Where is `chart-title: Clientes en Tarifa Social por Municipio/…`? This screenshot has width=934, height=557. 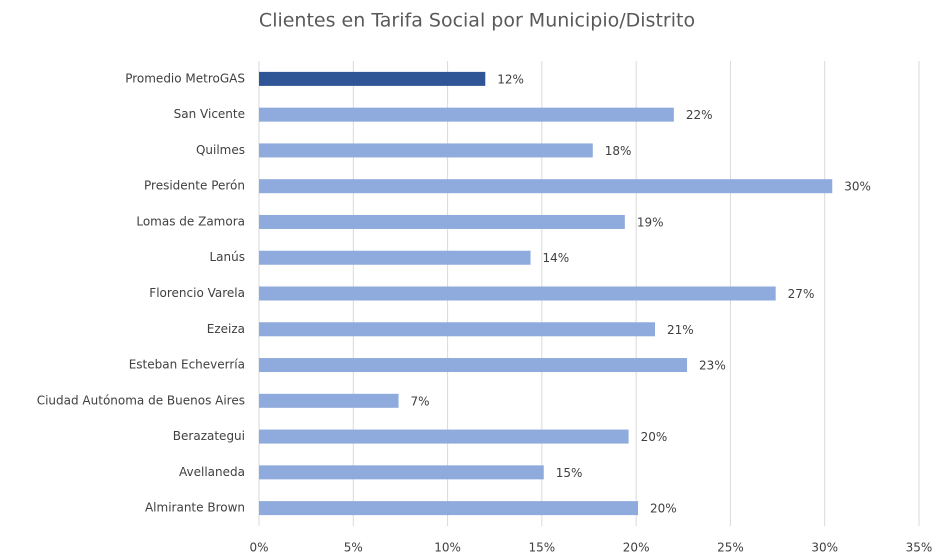 chart-title: Clientes en Tarifa Social por Municipio/… is located at coordinates (477, 21).